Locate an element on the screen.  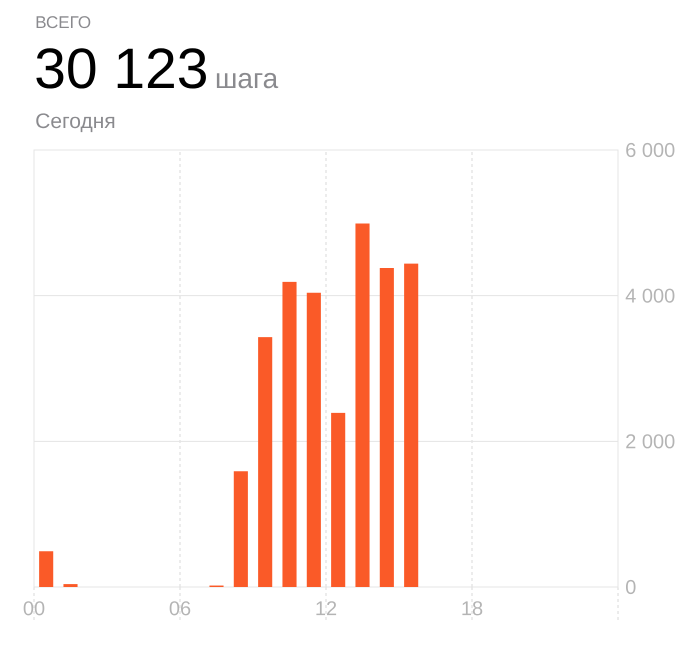
y-tick-label: 6 000 is located at coordinates (650, 150).